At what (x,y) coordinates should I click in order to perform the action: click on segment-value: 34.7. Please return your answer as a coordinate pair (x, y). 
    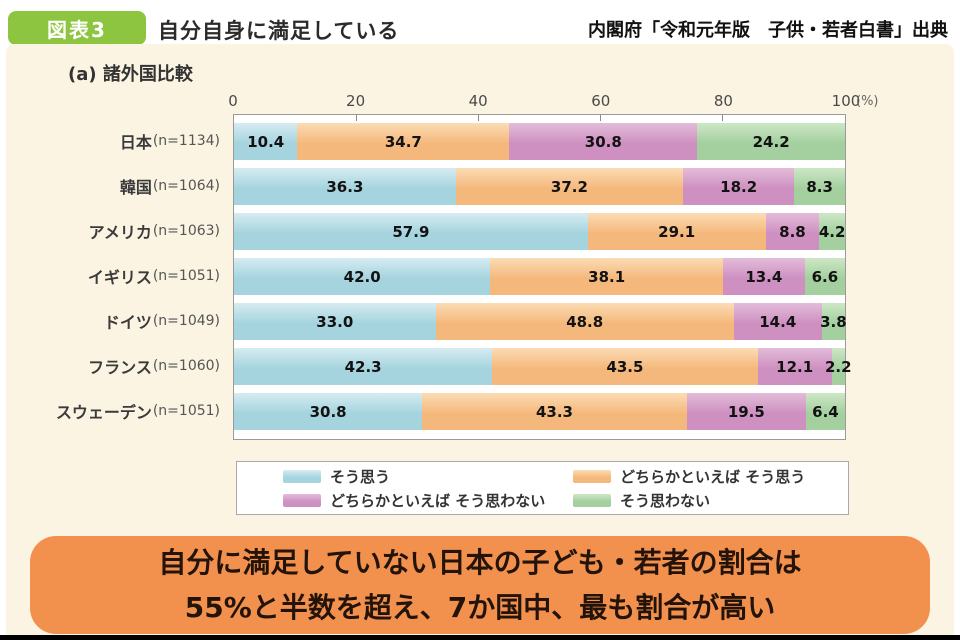
    Looking at the image, I should click on (403, 141).